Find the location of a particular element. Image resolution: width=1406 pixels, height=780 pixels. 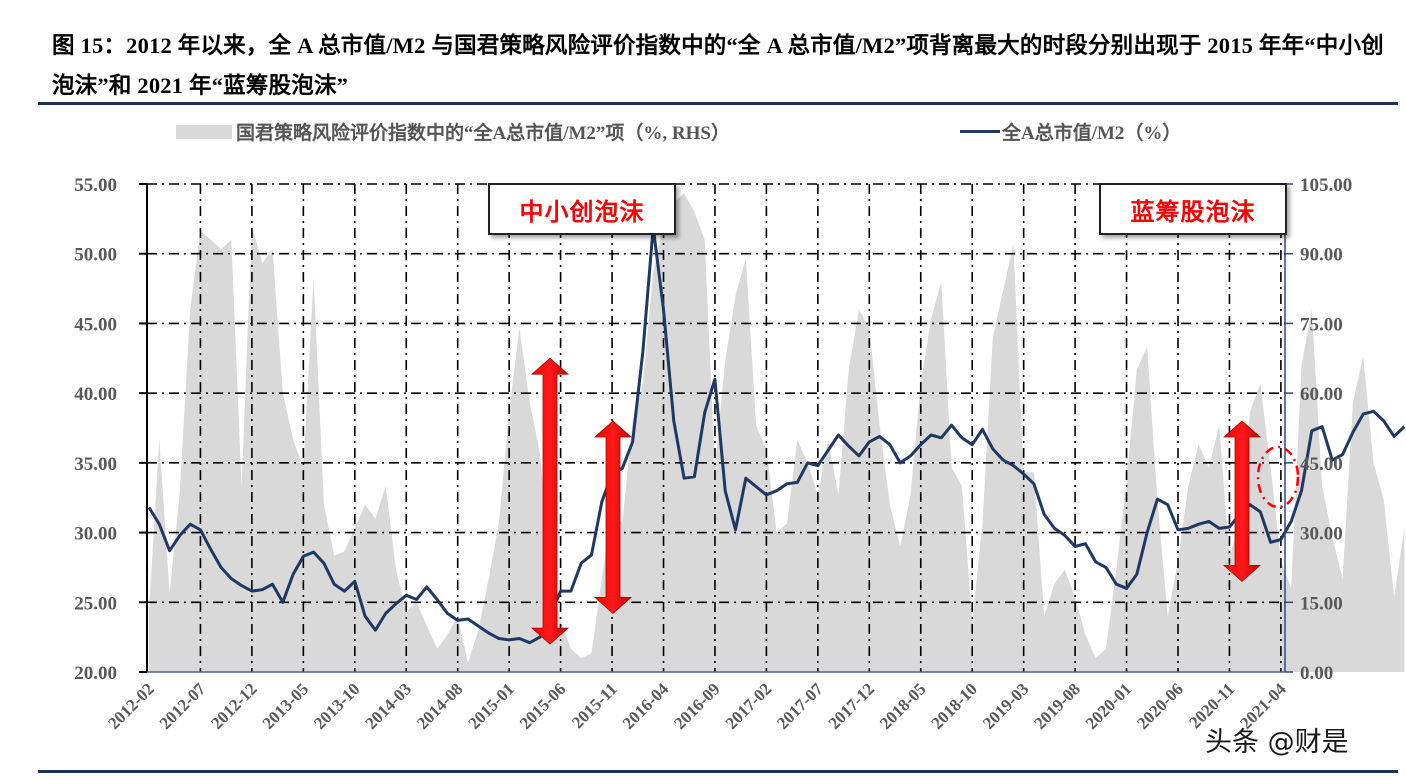

svg-text: 2020-01 is located at coordinates (1109, 706).